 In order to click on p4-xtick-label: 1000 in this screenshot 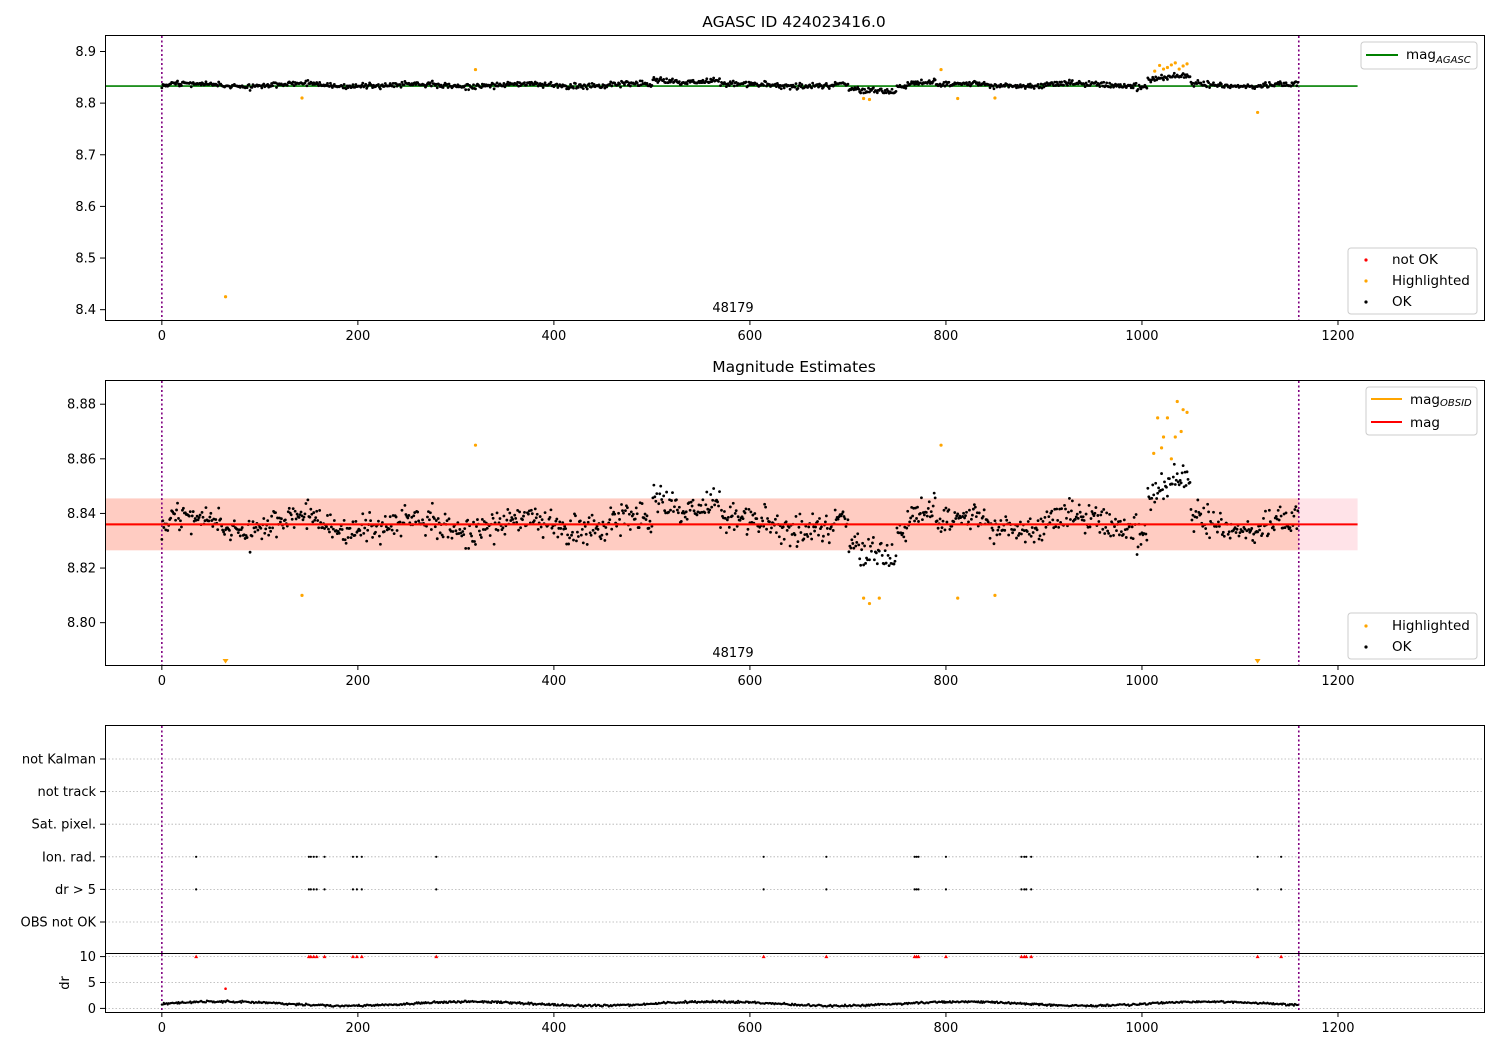, I will do `click(1141, 1028)`.